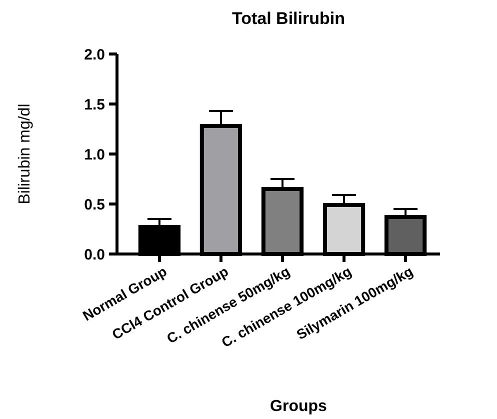 This screenshot has height=419, width=497. Describe the element at coordinates (94, 55) in the screenshot. I see `y-tick-label: 2.0` at that location.